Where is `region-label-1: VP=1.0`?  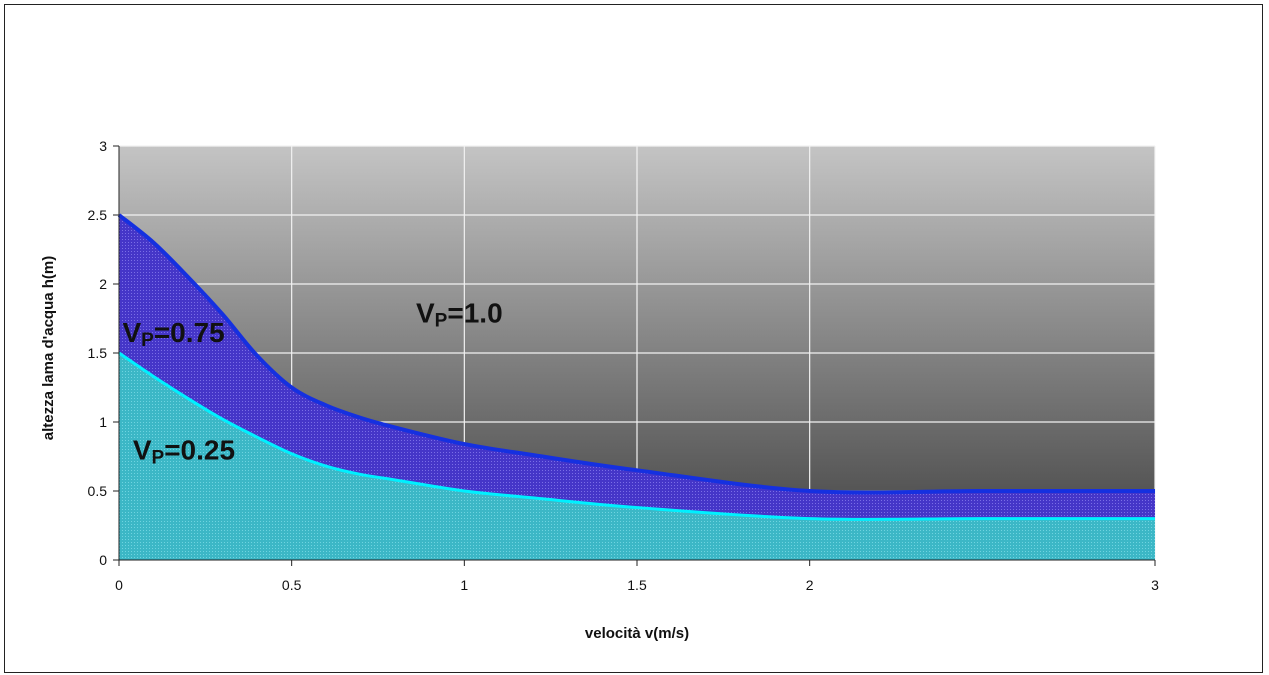
region-label-1: VP=1.0 is located at coordinates (459, 315).